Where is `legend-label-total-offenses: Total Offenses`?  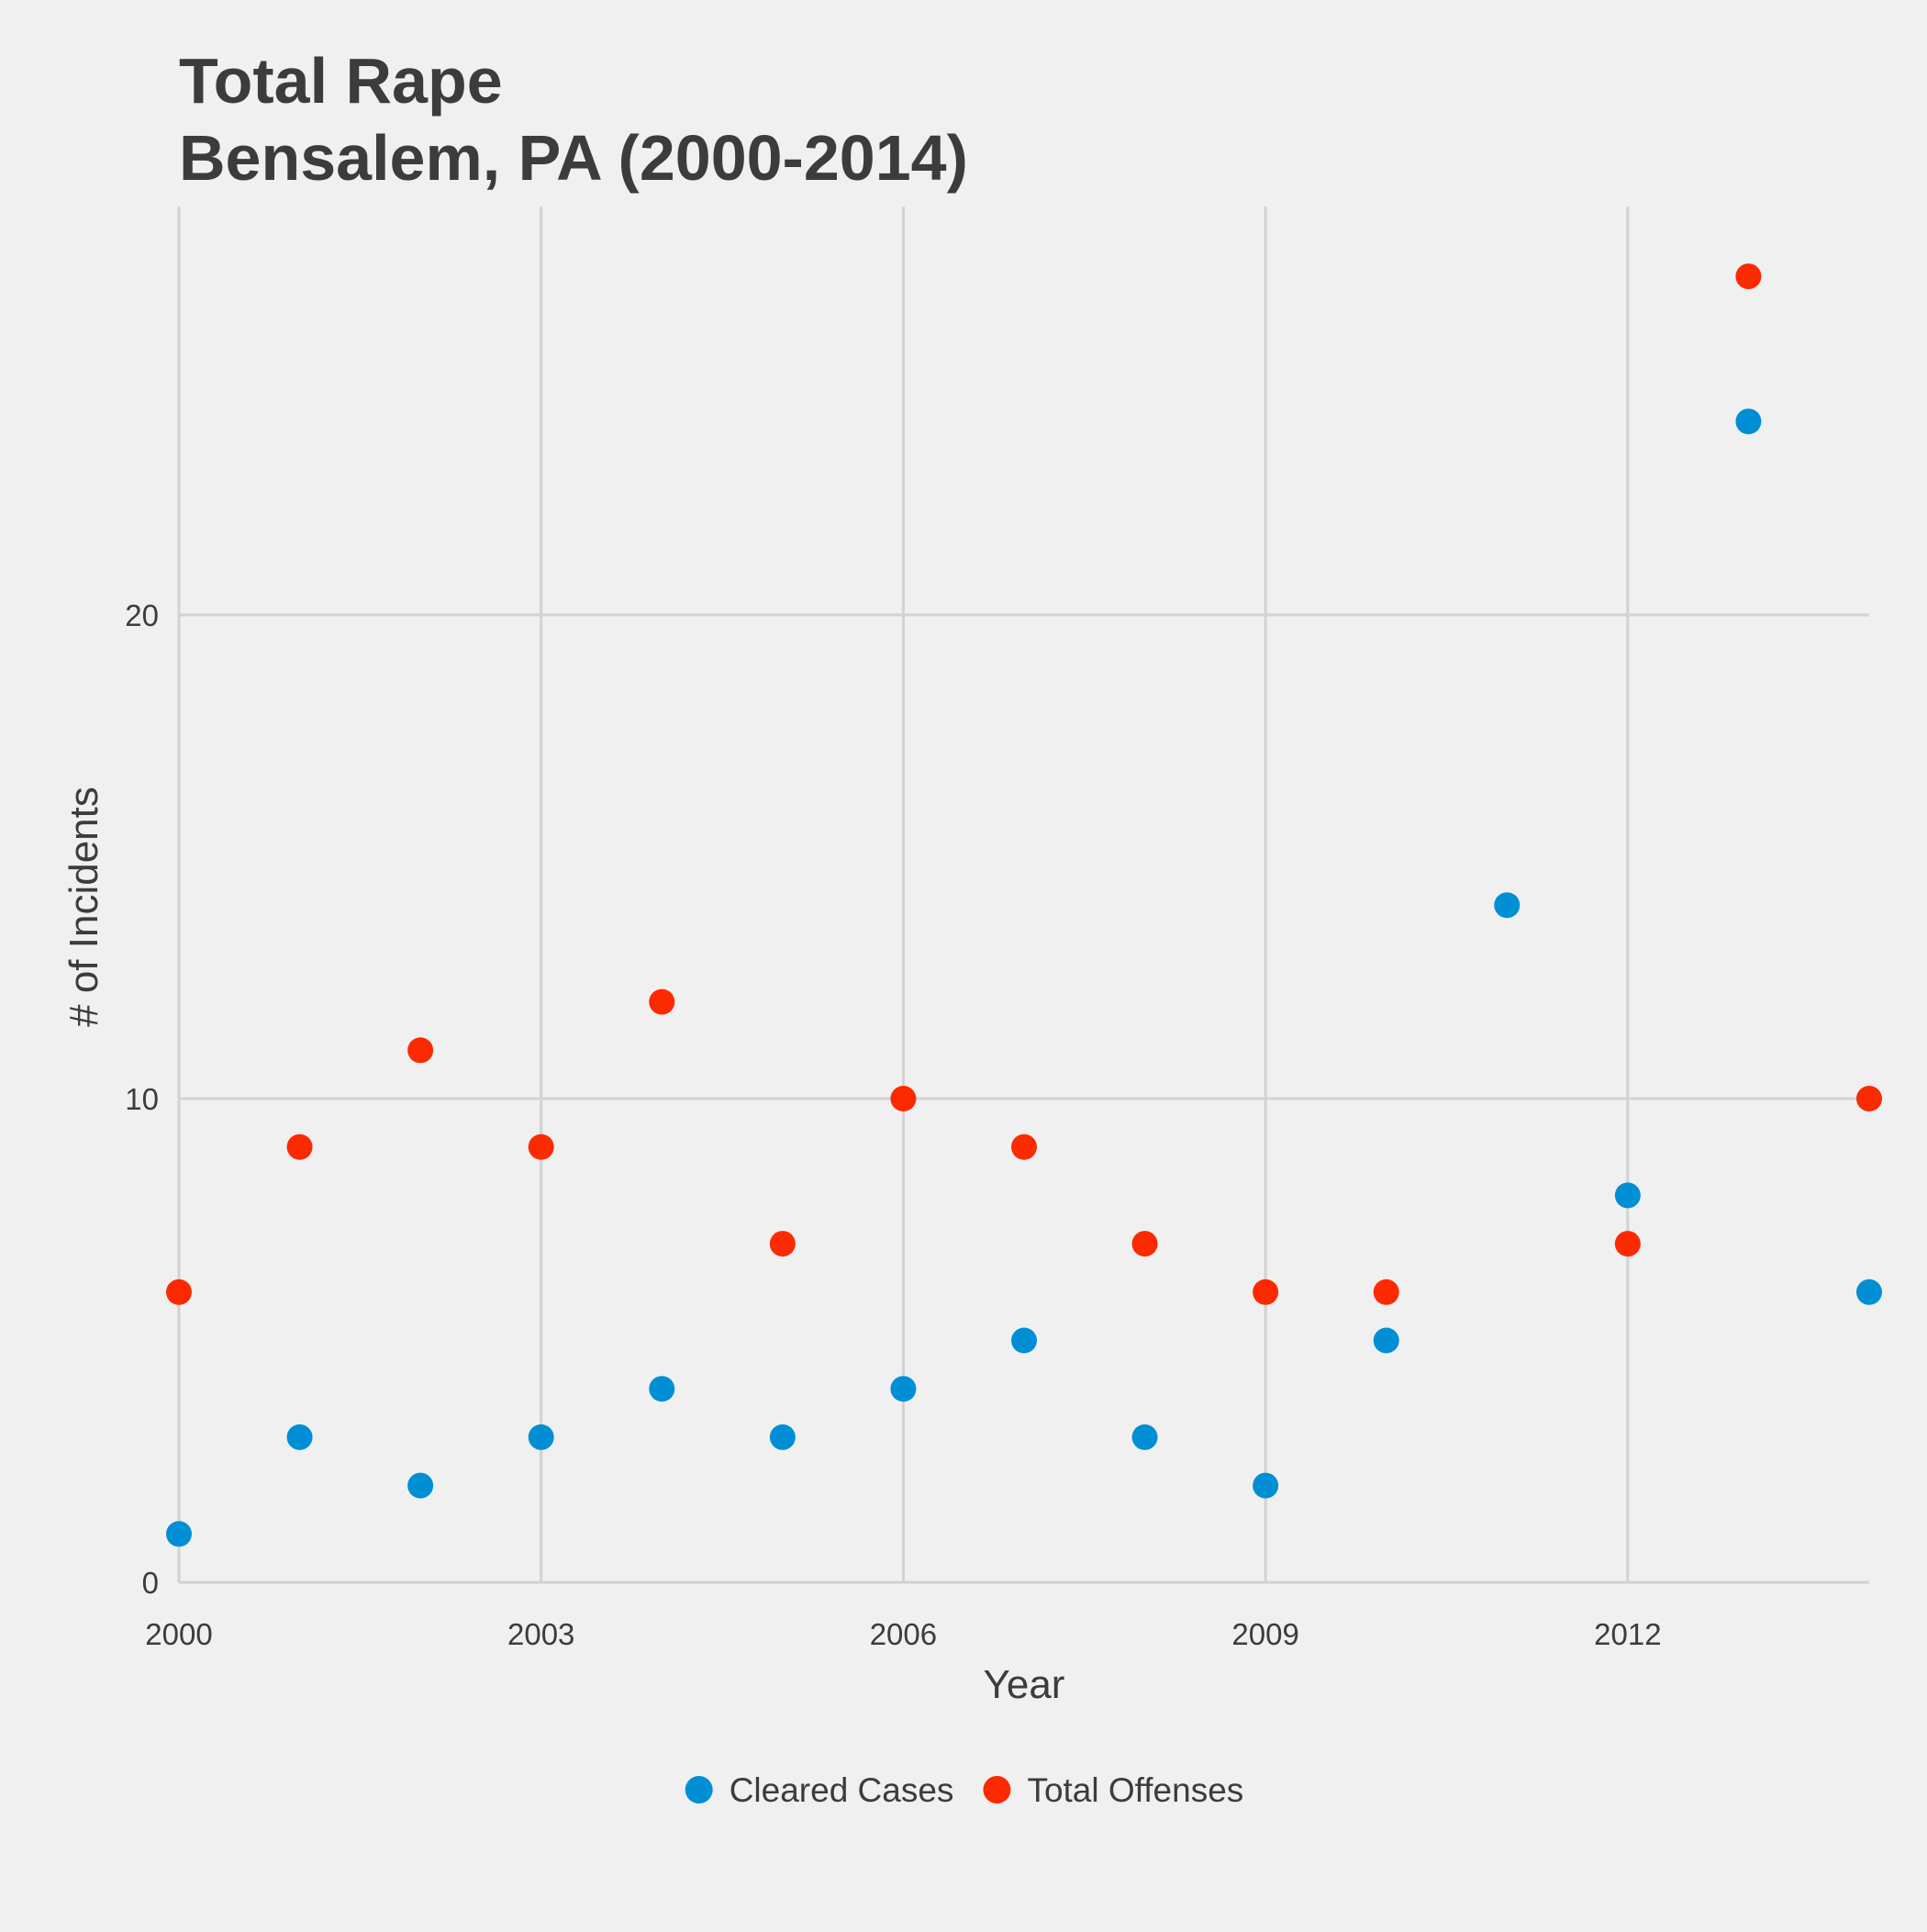
legend-label-total-offenses: Total Offenses is located at coordinates (1135, 1790).